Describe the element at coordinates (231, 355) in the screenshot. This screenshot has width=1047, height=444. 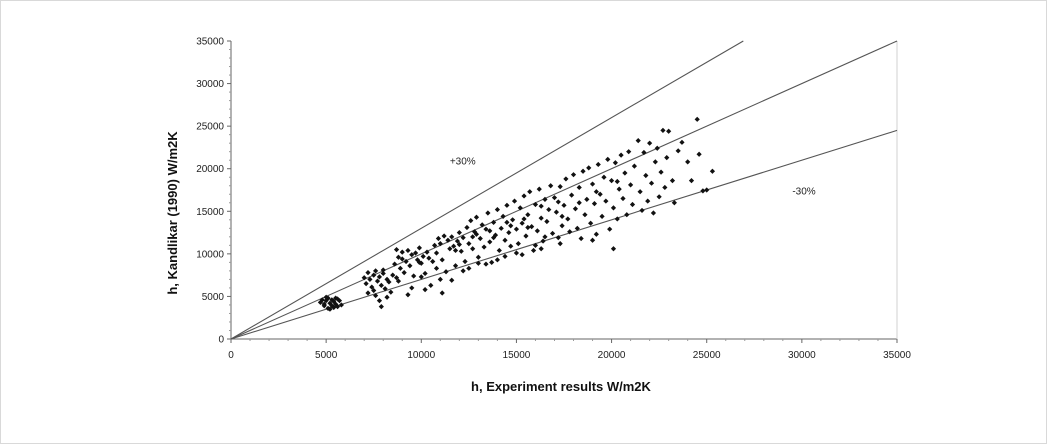
I see `x-tick-label: 0` at that location.